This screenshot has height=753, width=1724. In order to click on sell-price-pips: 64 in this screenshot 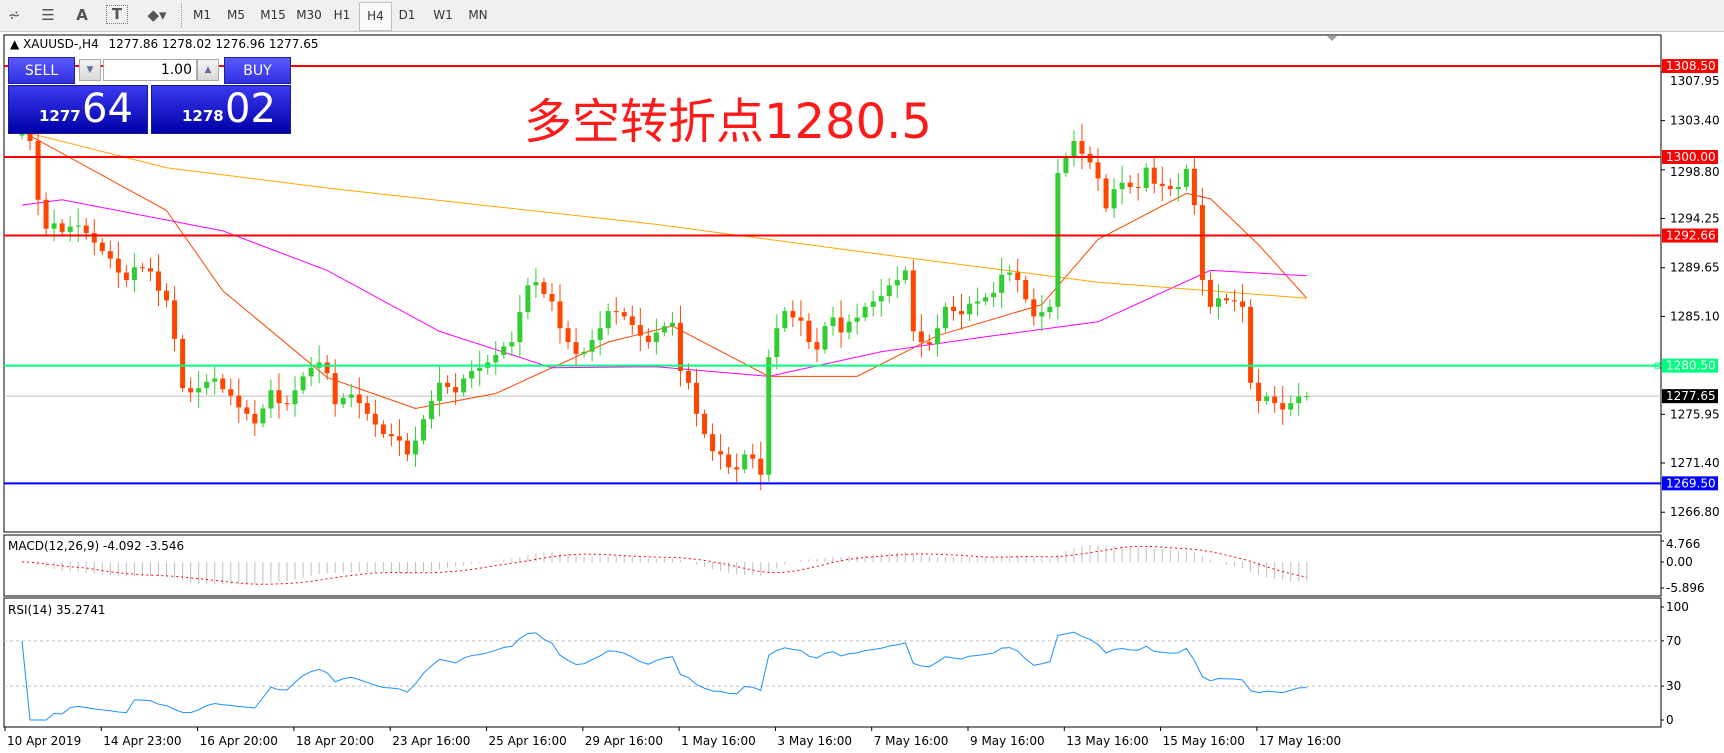, I will do `click(107, 109)`.